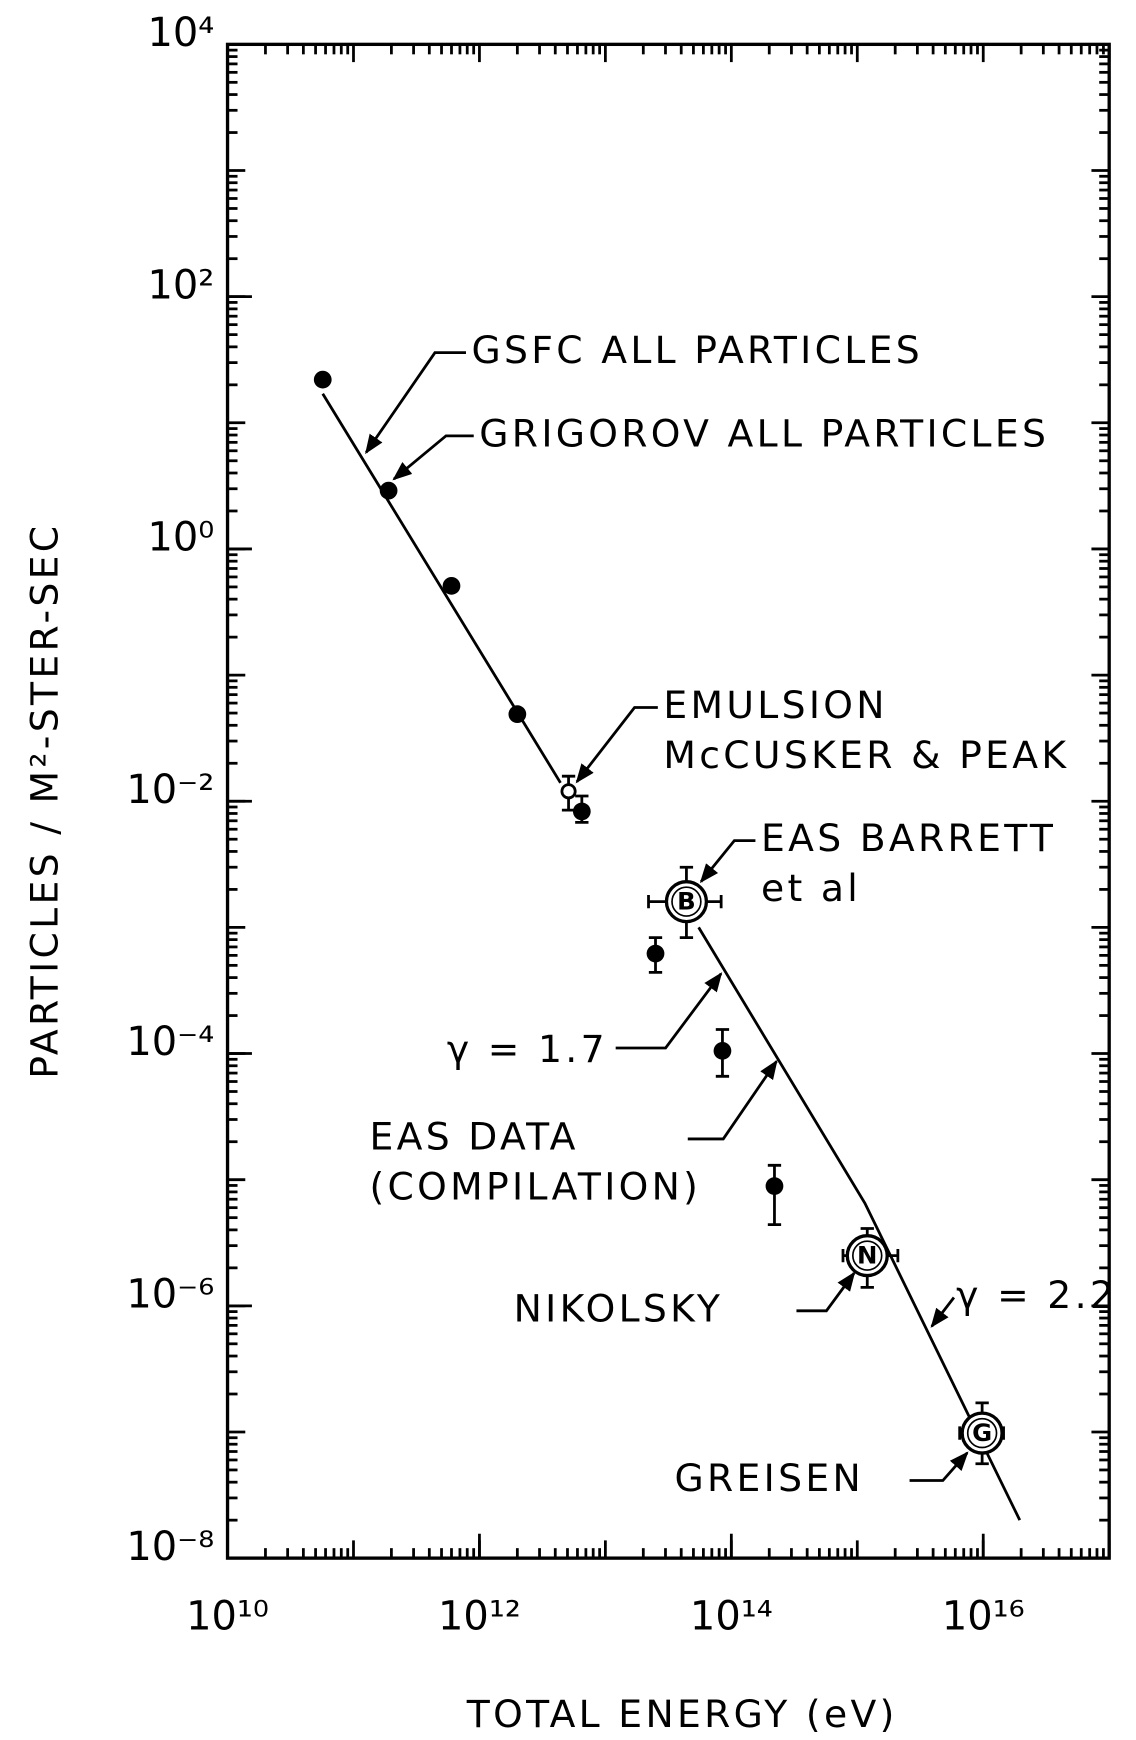  I want to click on annotation: EAS DATA, so click(473, 1136).